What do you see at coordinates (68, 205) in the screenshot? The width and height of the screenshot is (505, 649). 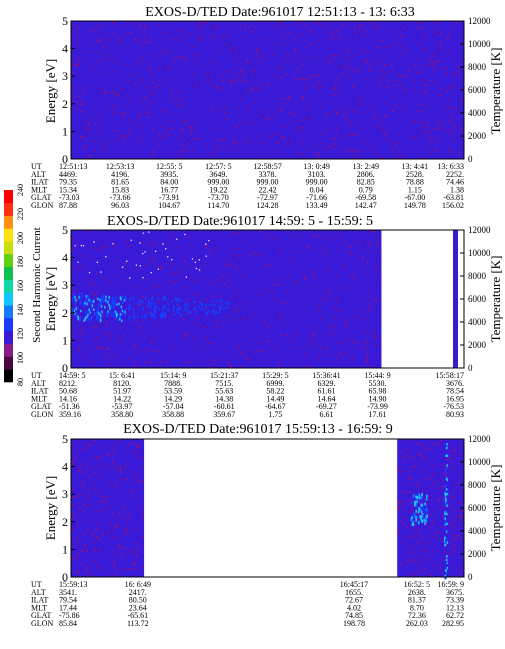 I see `ephemeris-value: 87.88` at bounding box center [68, 205].